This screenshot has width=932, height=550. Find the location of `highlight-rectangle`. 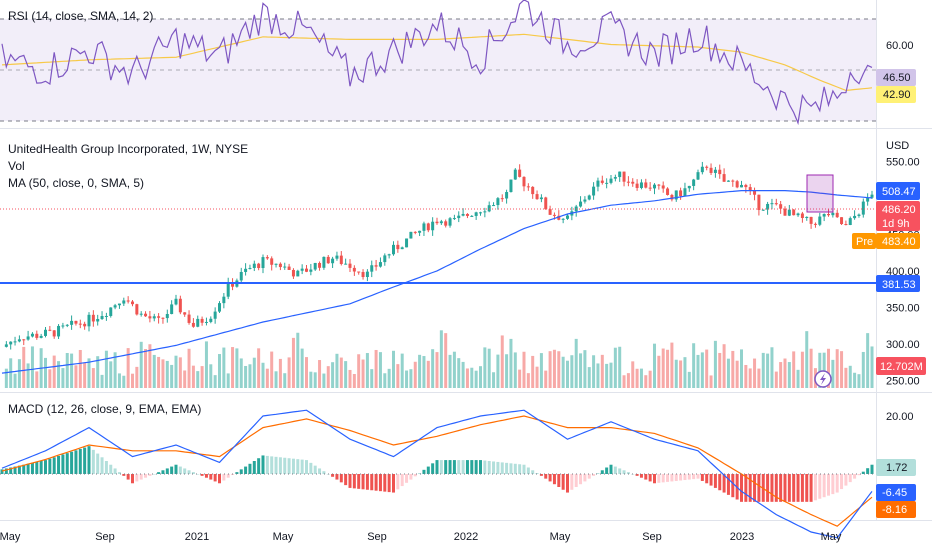

highlight-rectangle is located at coordinates (820, 193).